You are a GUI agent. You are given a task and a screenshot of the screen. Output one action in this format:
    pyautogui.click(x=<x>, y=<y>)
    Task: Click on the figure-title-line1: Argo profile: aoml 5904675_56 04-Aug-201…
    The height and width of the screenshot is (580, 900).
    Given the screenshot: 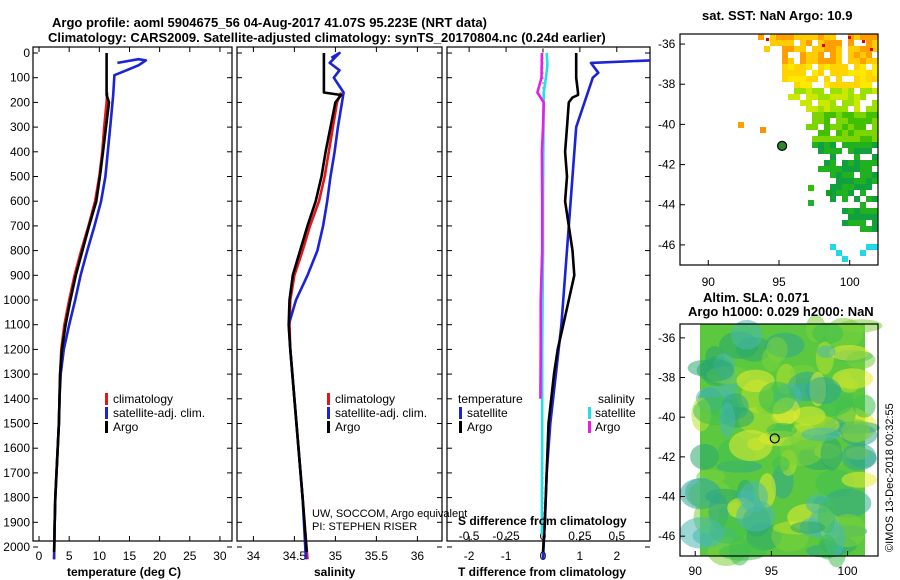 What is the action you would take?
    pyautogui.click(x=269, y=22)
    